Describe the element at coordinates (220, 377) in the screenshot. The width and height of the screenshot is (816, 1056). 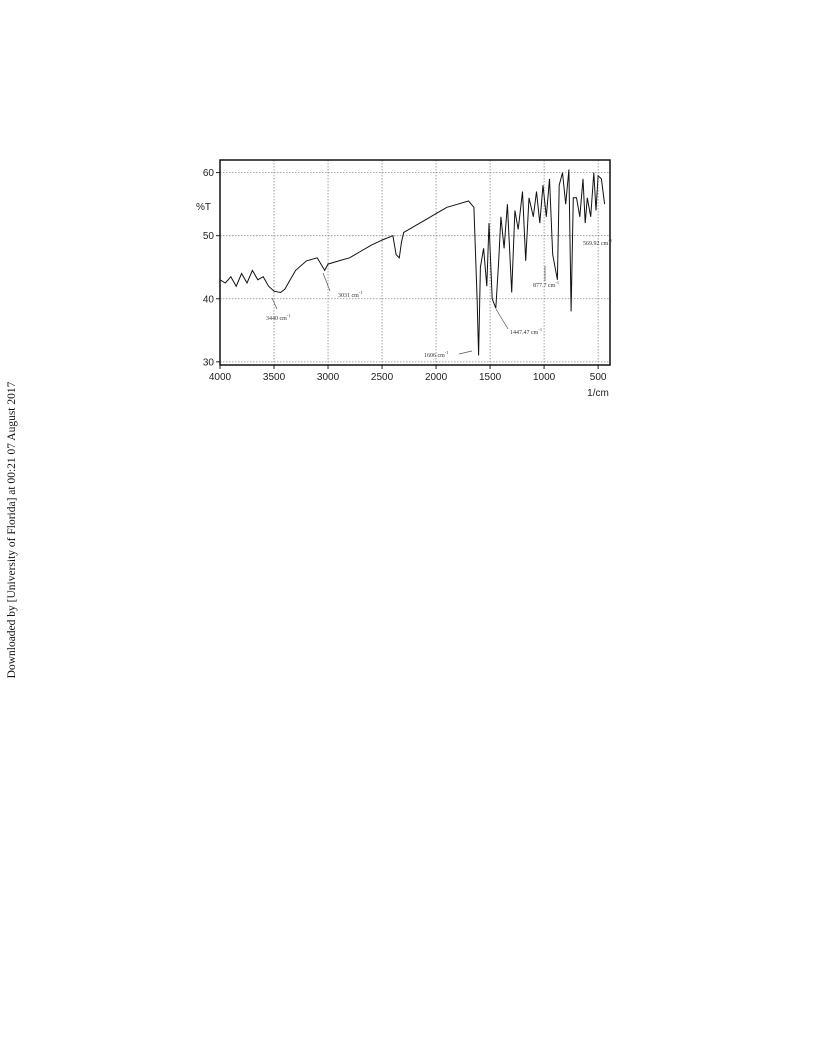
I see `x-tick-label: 4000` at that location.